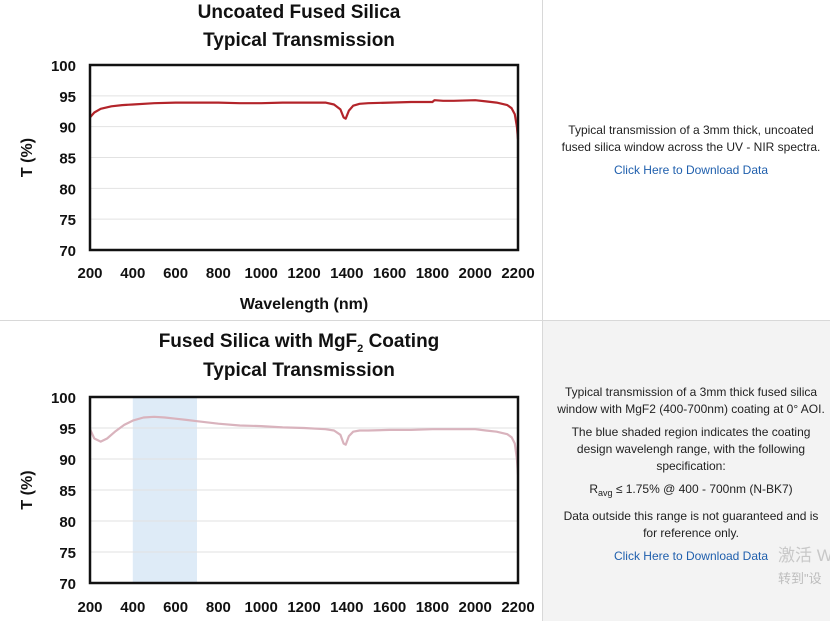 The height and width of the screenshot is (621, 830). What do you see at coordinates (299, 343) in the screenshot?
I see `chart-title: Fused Silica with MgF2 Coating` at bounding box center [299, 343].